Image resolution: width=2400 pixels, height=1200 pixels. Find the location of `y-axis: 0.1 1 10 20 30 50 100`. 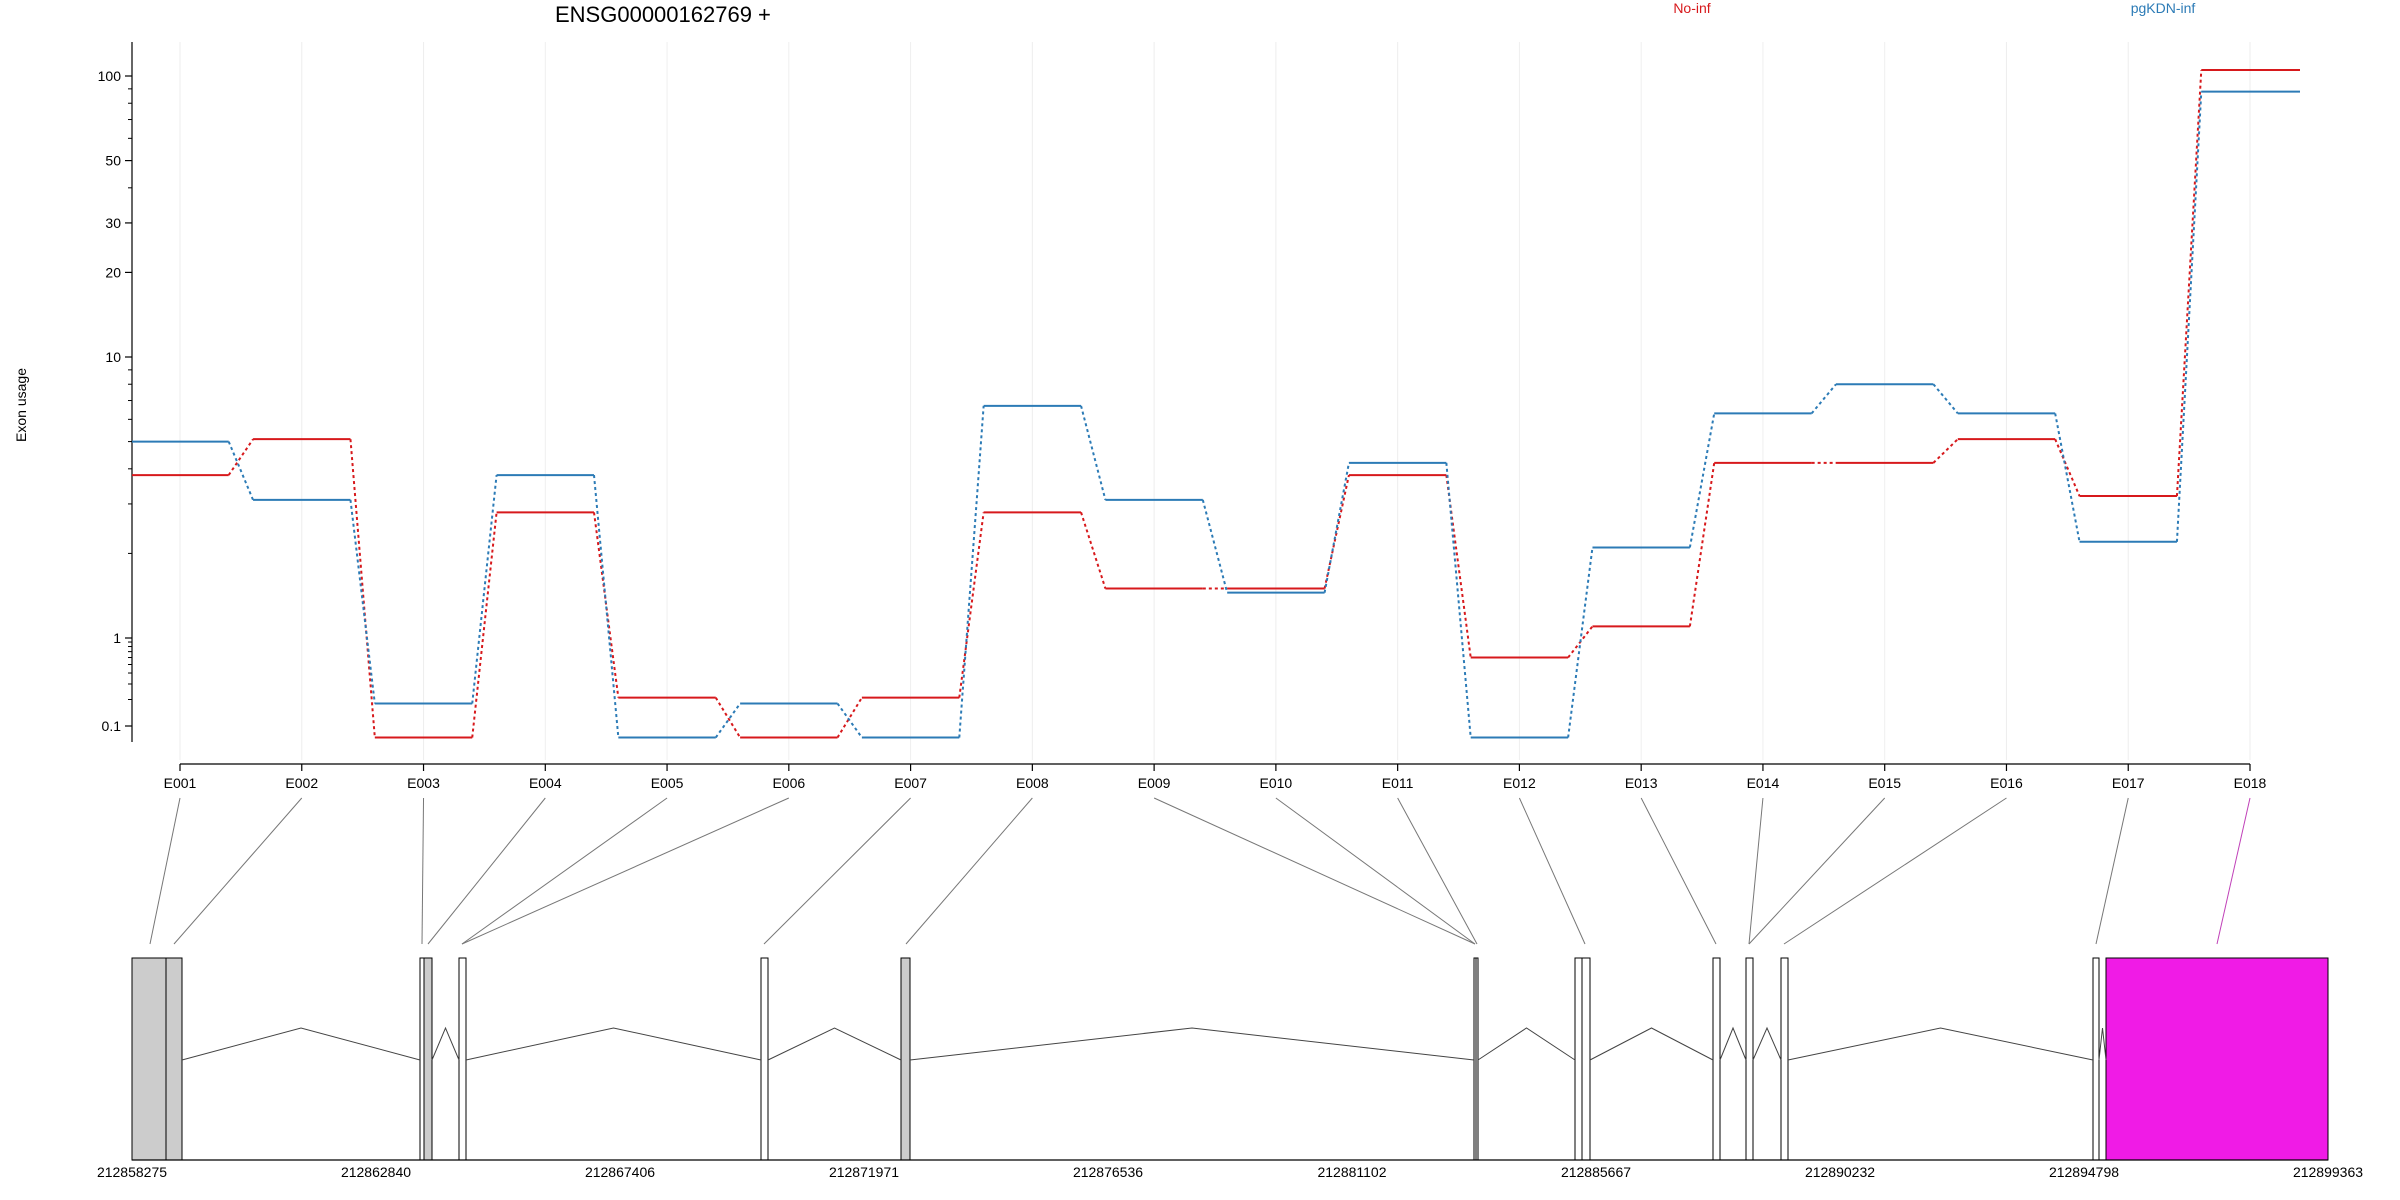

y-axis: 0.1 1 10 20 30 50 100 is located at coordinates (115, 392).